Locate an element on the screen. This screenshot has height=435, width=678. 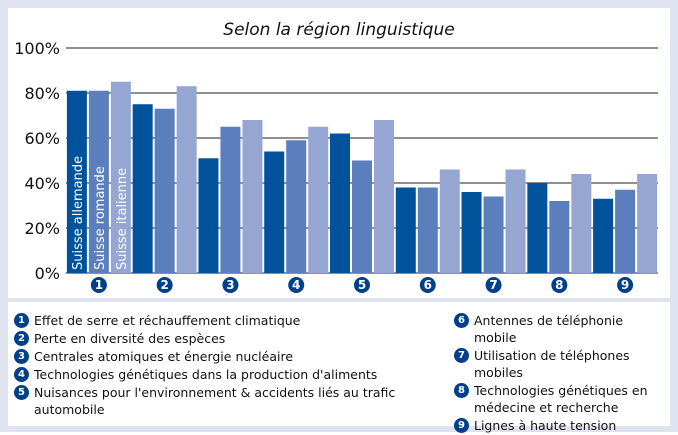
legend-item: 7 Utilisation de téléphones mobiles is located at coordinates (561, 364).